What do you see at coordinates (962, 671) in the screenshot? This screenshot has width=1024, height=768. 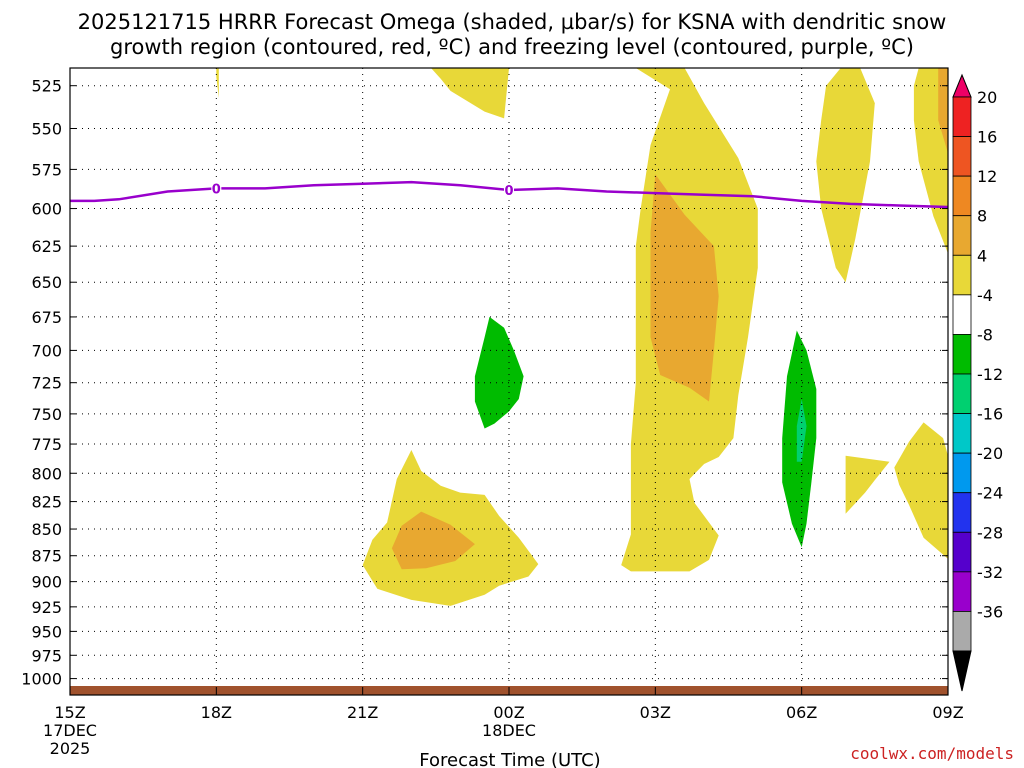 I see `colorbar-bottom-arrow` at bounding box center [962, 671].